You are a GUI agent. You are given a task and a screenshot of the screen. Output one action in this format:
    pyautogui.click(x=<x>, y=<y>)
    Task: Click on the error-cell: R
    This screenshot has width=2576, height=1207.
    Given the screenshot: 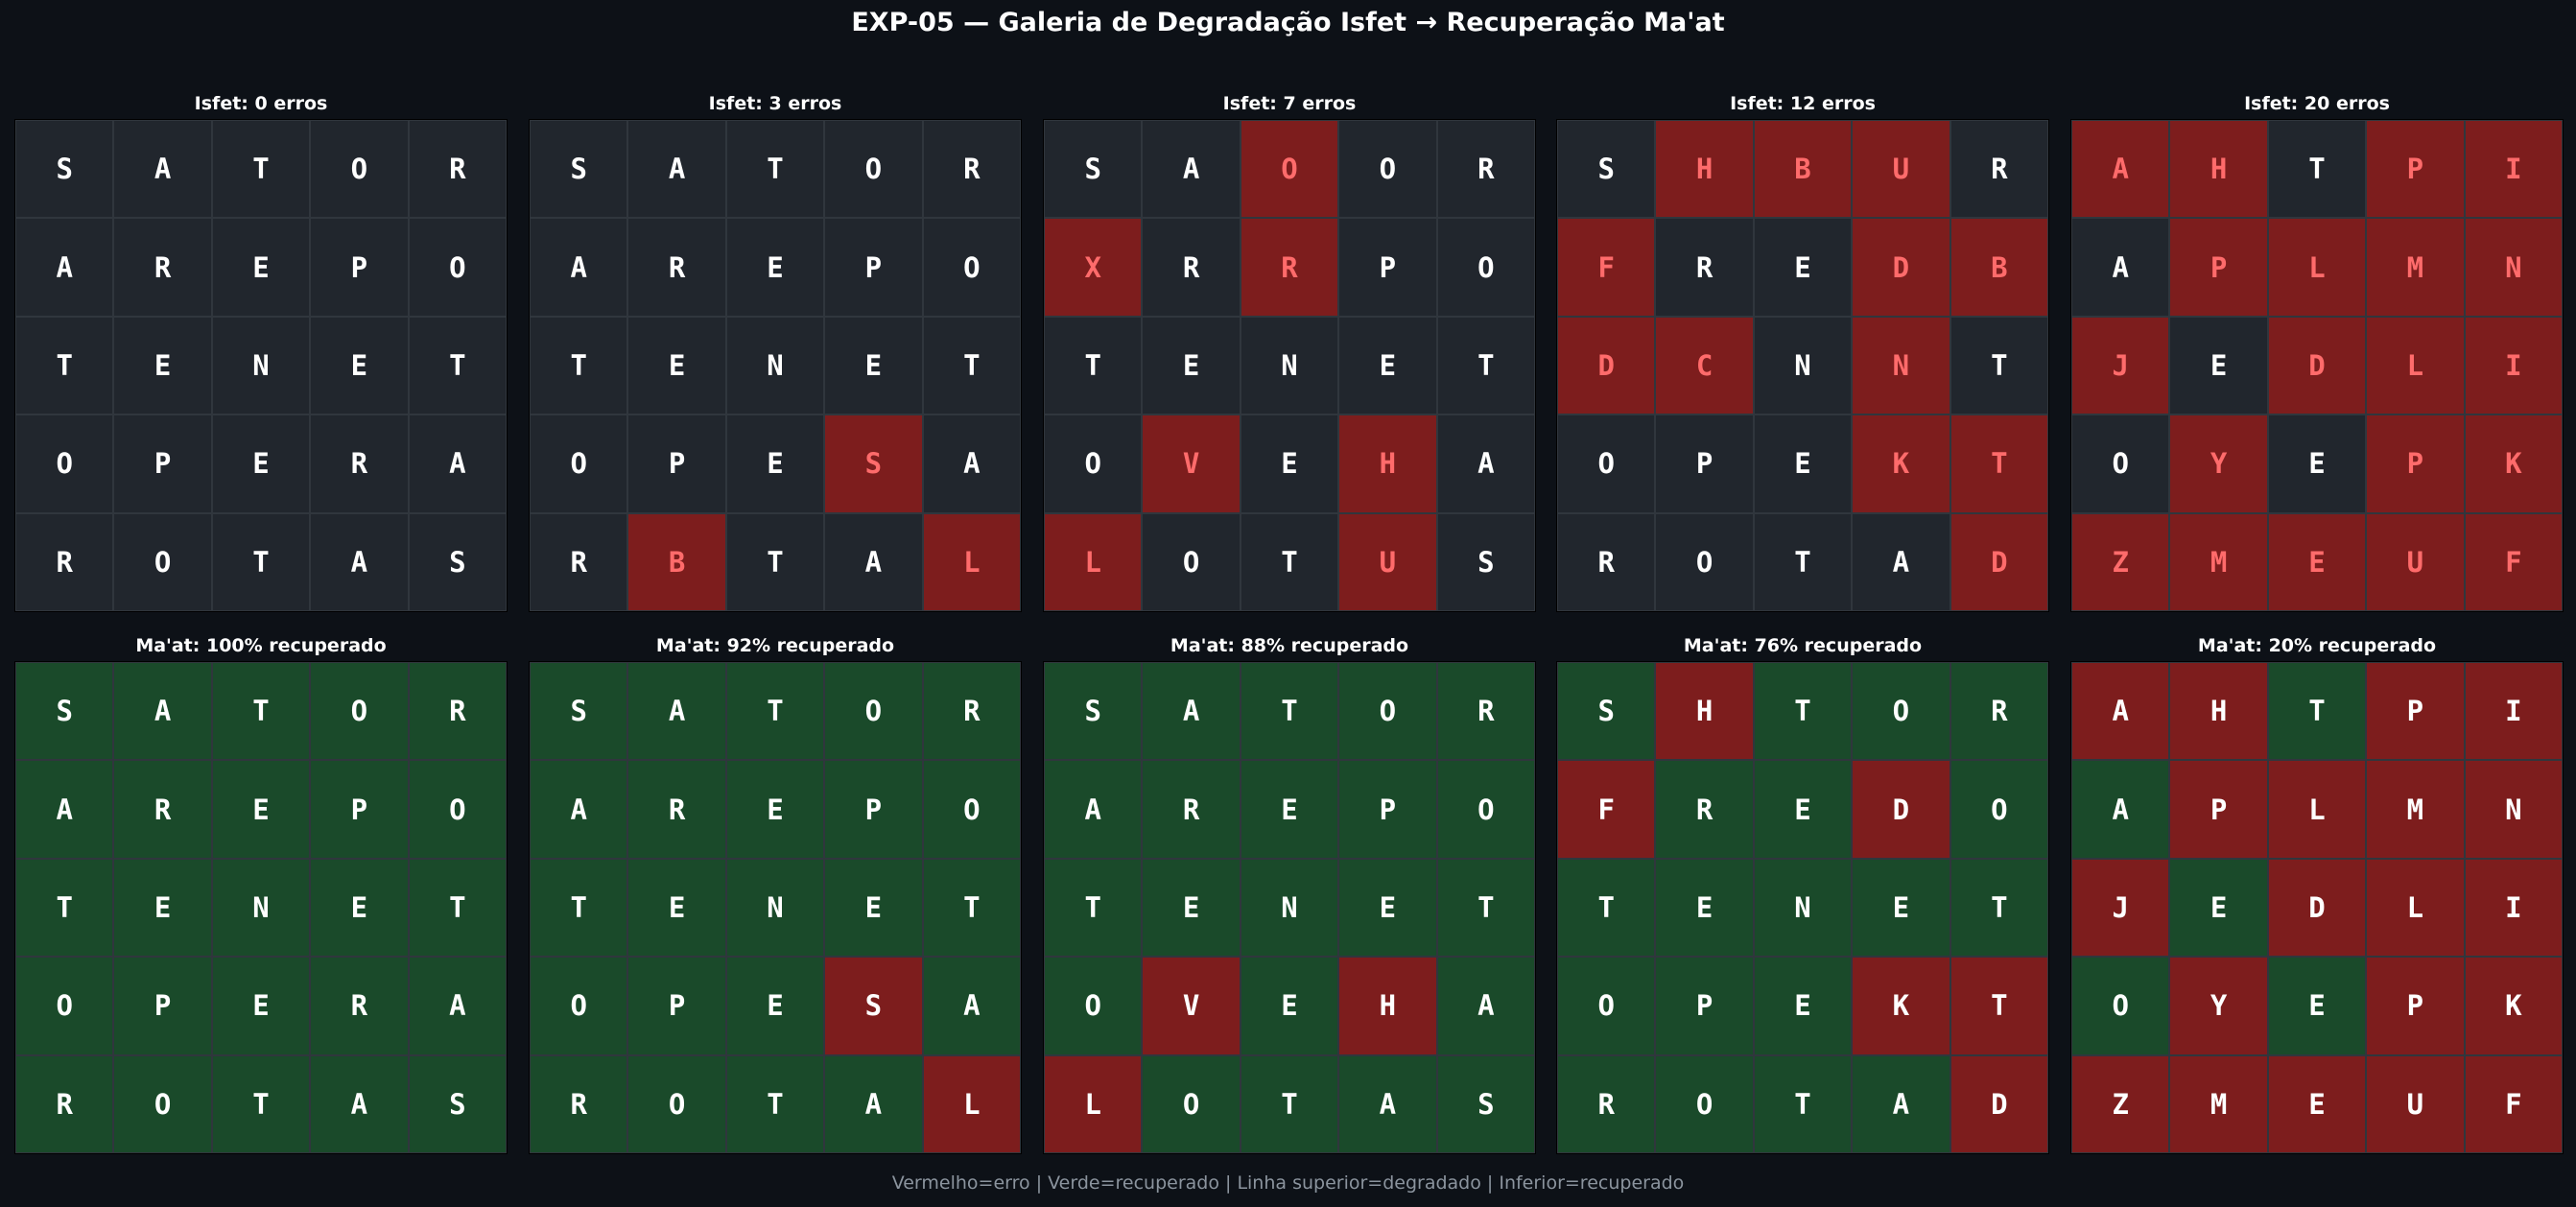 What is the action you would take?
    pyautogui.click(x=1289, y=267)
    